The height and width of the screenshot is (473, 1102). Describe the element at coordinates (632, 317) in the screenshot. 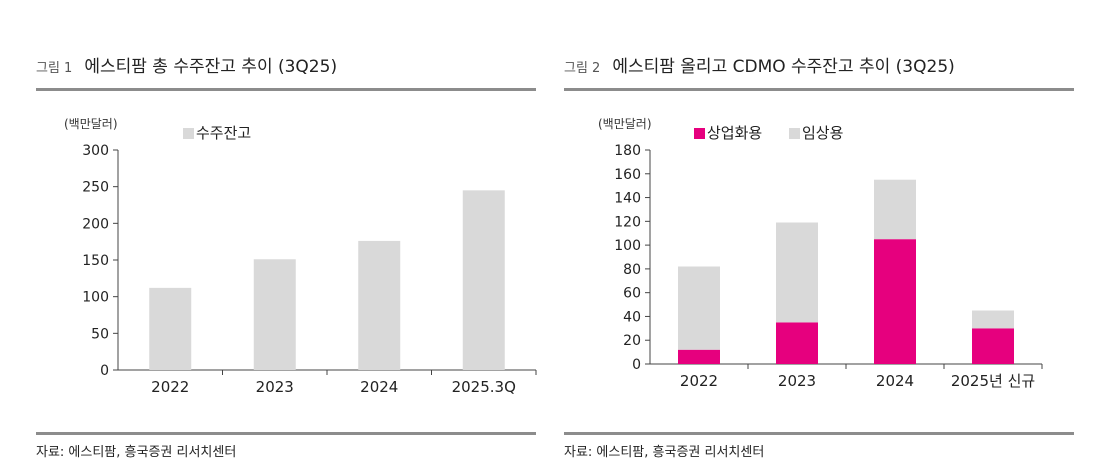

I see `chart2-y-tick-label: 40` at that location.